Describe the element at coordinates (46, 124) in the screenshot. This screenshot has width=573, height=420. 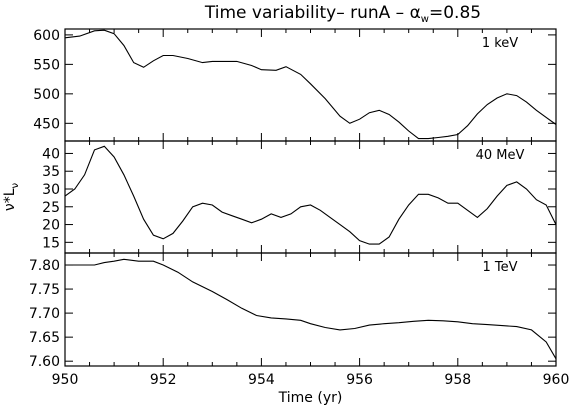
I see `y-tick-label: 450` at that location.